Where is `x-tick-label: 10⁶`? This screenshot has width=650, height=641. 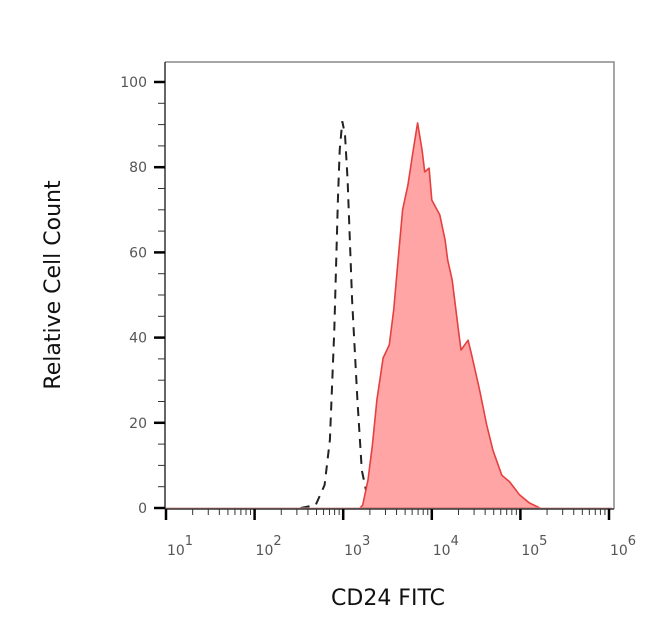
x-tick-label: 10⁶ is located at coordinates (623, 546).